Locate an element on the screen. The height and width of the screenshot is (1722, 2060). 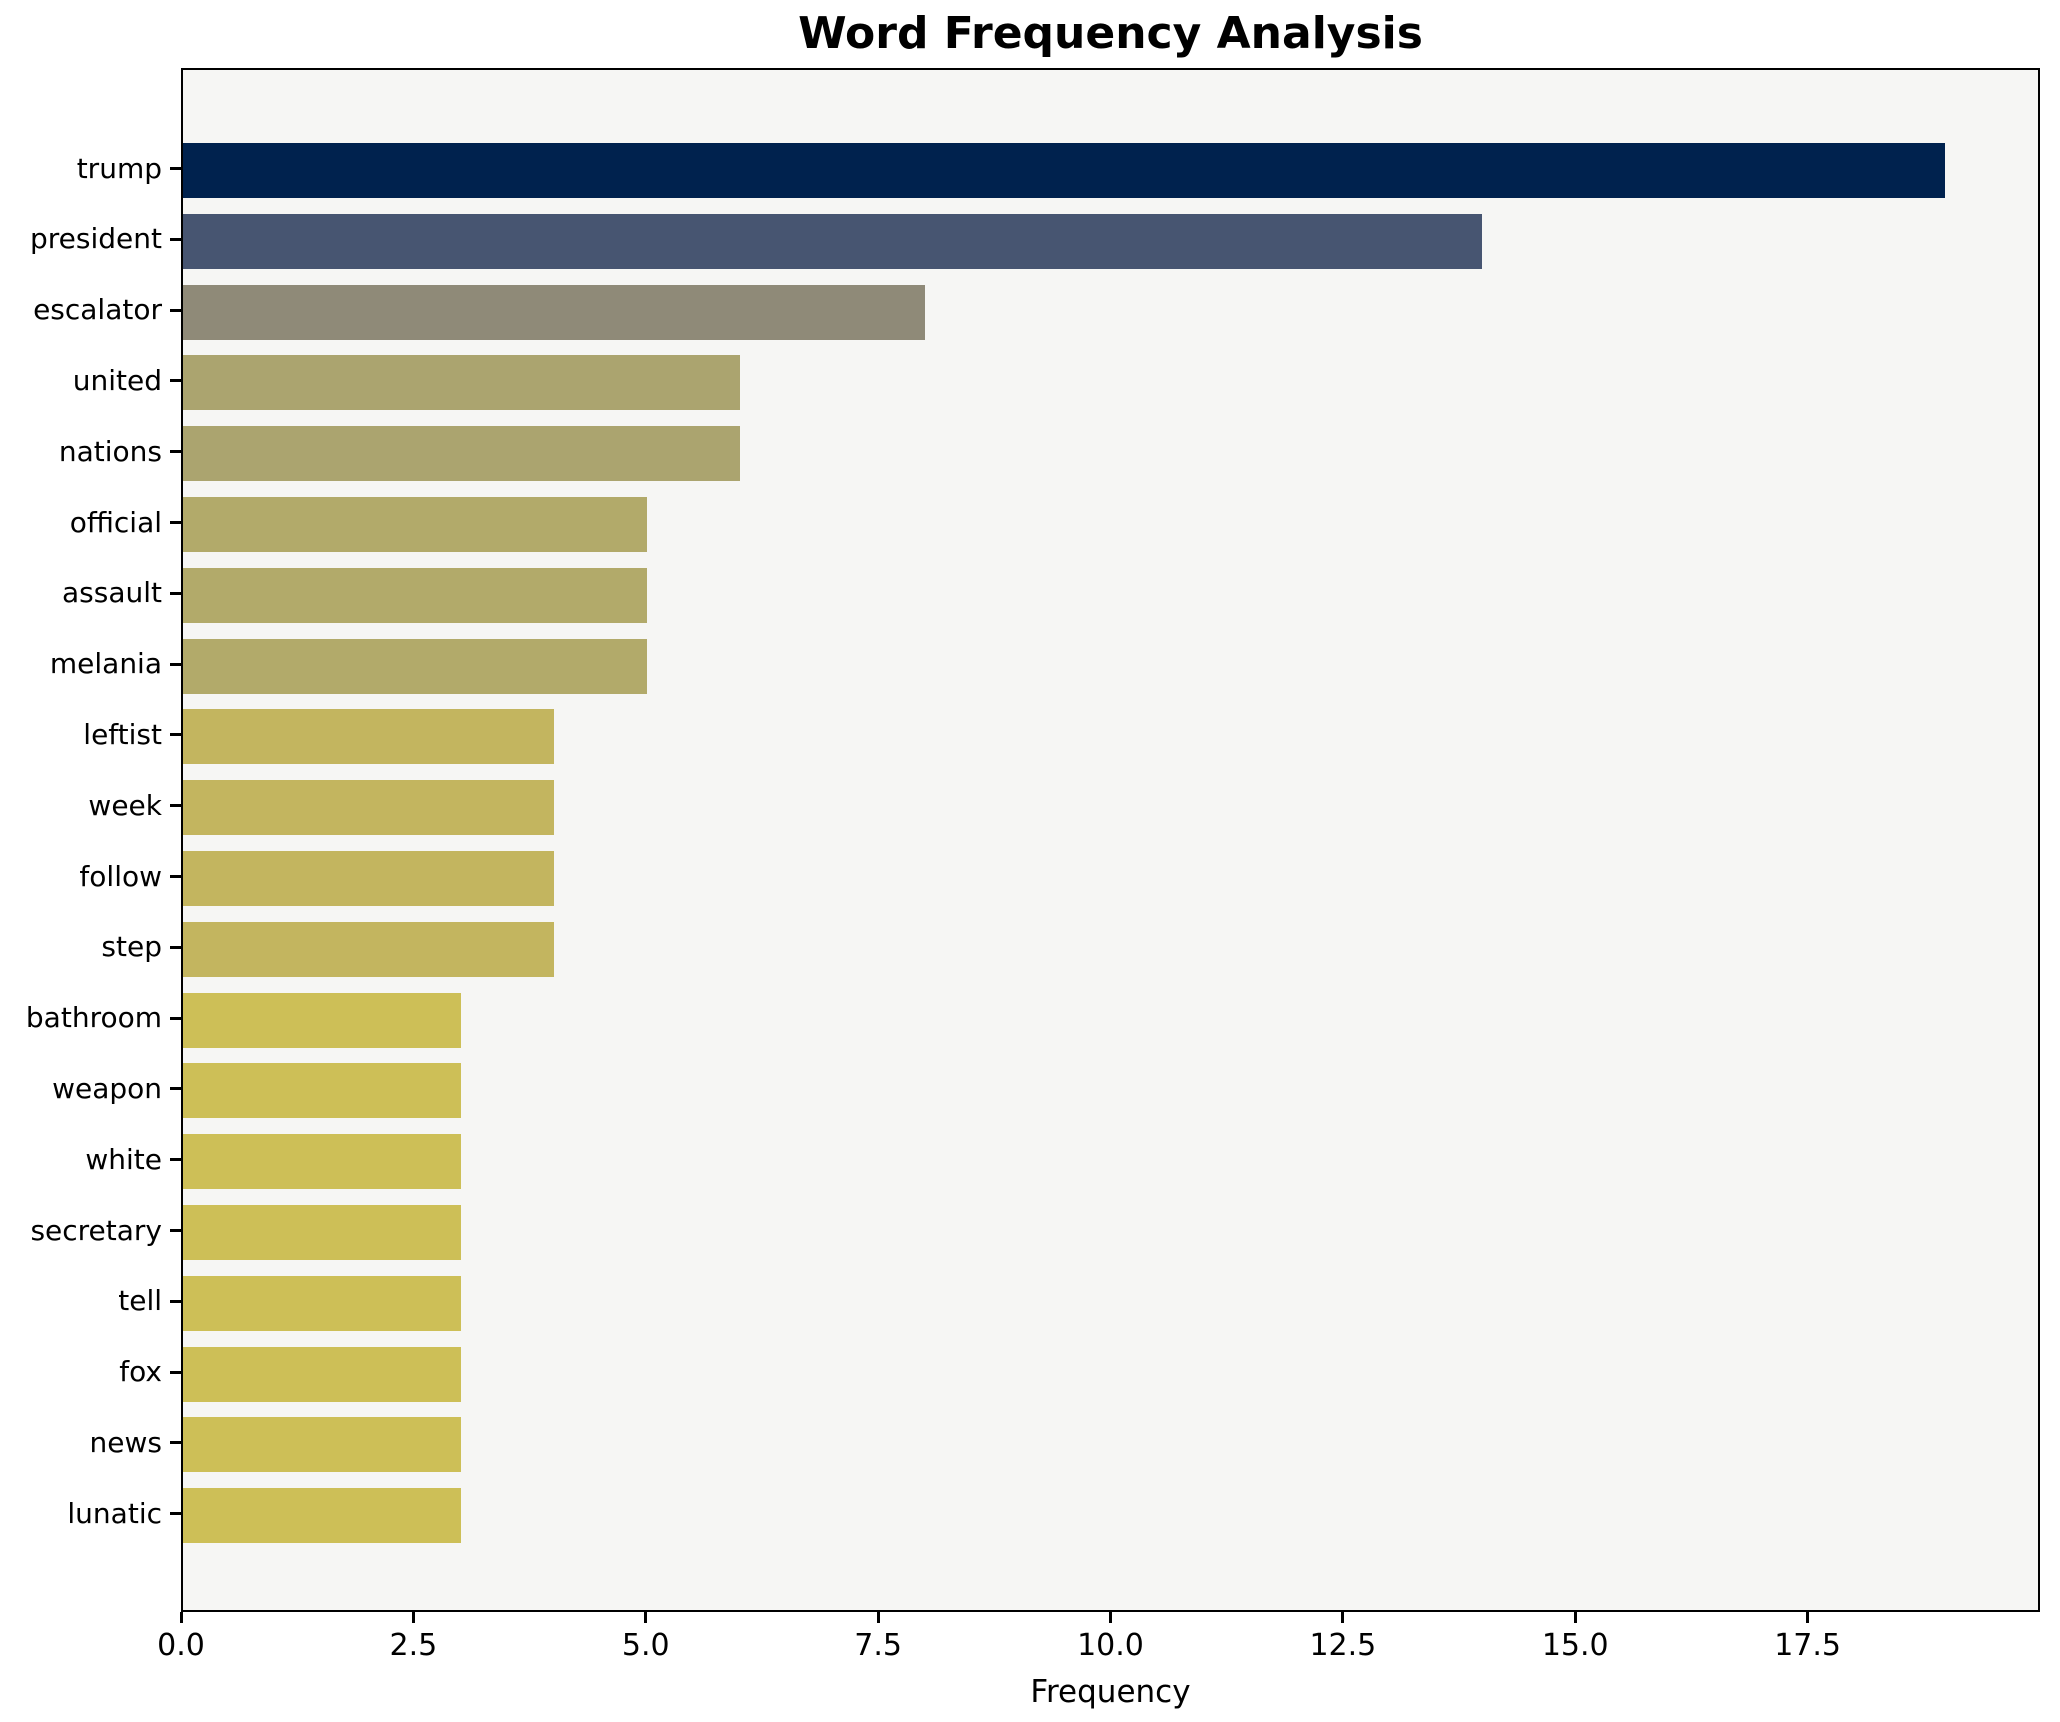
y-tick-label-follow: follow is located at coordinates (120, 876).